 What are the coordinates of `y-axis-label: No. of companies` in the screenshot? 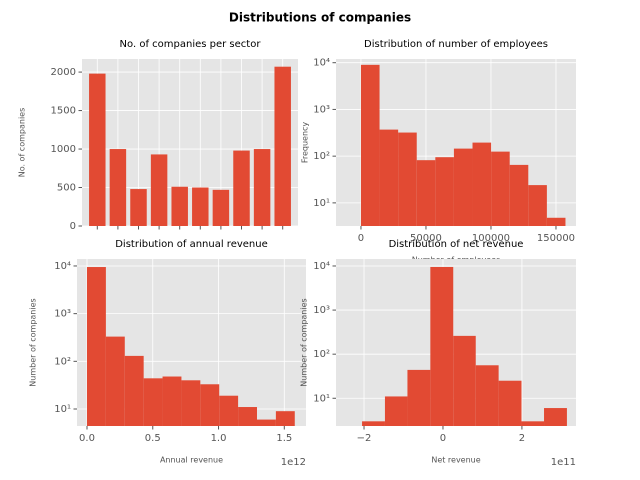 It's located at (22, 143).